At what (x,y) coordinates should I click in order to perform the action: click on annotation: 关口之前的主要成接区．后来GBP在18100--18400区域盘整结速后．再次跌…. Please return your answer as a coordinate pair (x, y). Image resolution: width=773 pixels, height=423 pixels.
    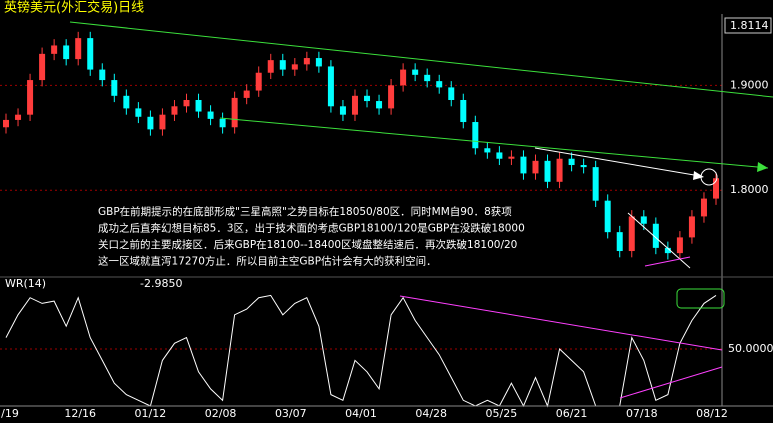
    Looking at the image, I should click on (307, 244).